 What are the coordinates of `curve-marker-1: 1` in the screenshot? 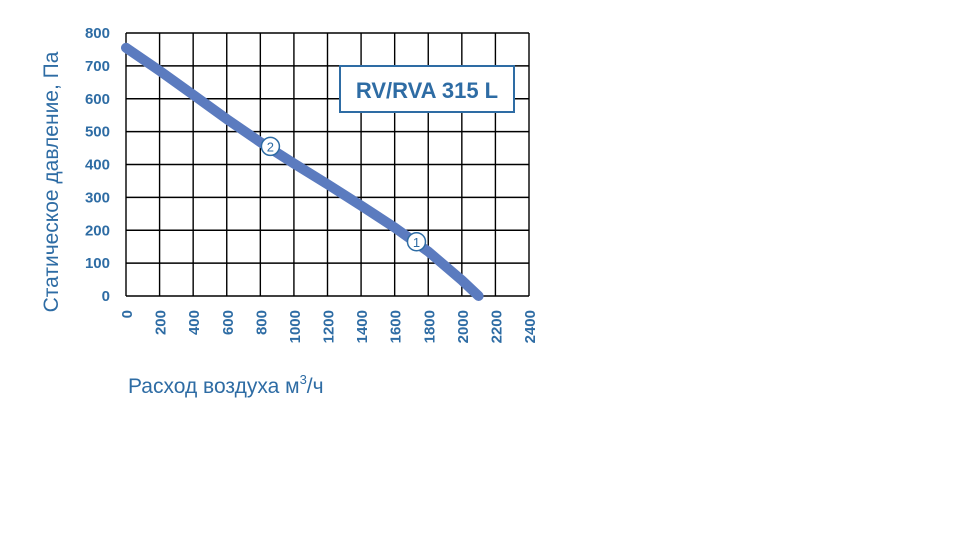 It's located at (416, 242).